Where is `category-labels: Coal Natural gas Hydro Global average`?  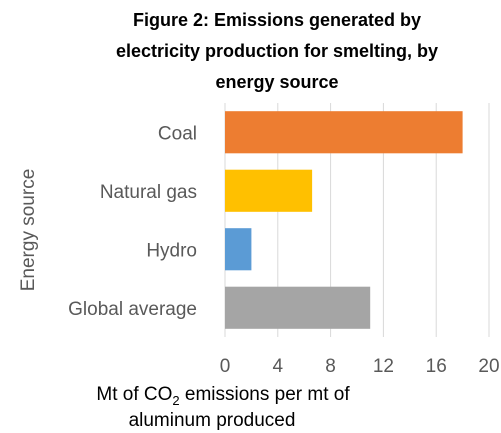
category-labels: Coal Natural gas Hydro Global average is located at coordinates (132, 221).